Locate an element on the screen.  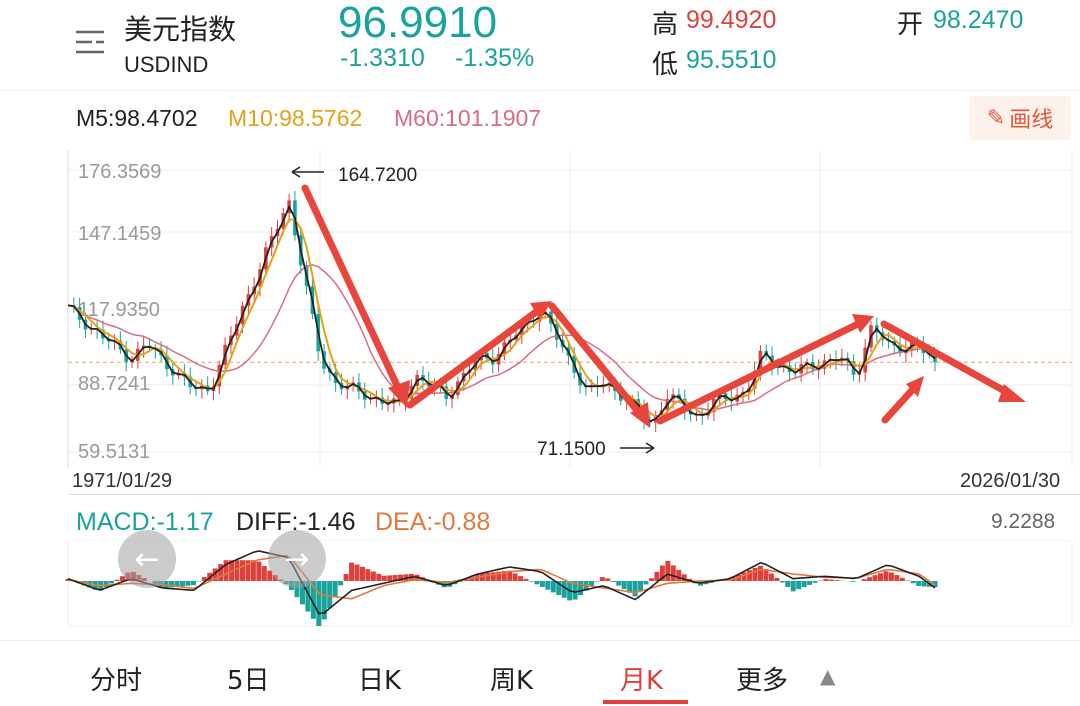
open-label: 开 is located at coordinates (910, 25).